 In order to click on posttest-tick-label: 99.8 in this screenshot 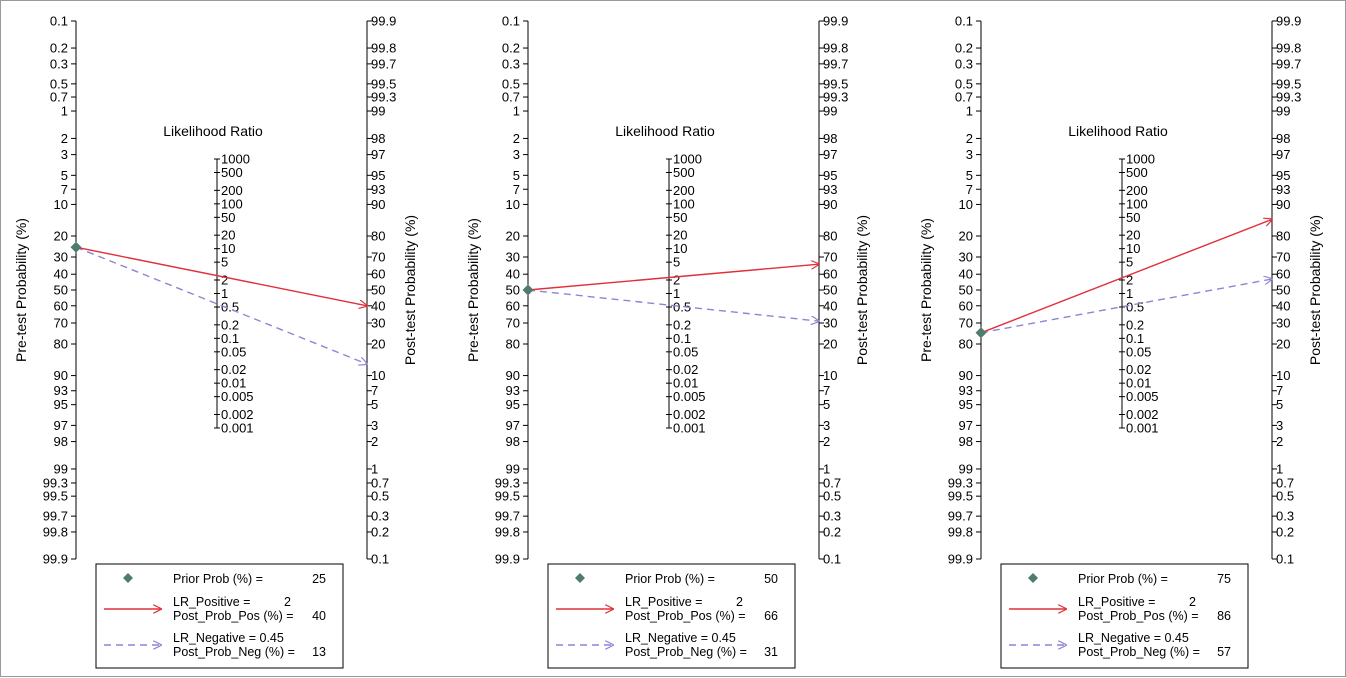, I will do `click(835, 48)`.